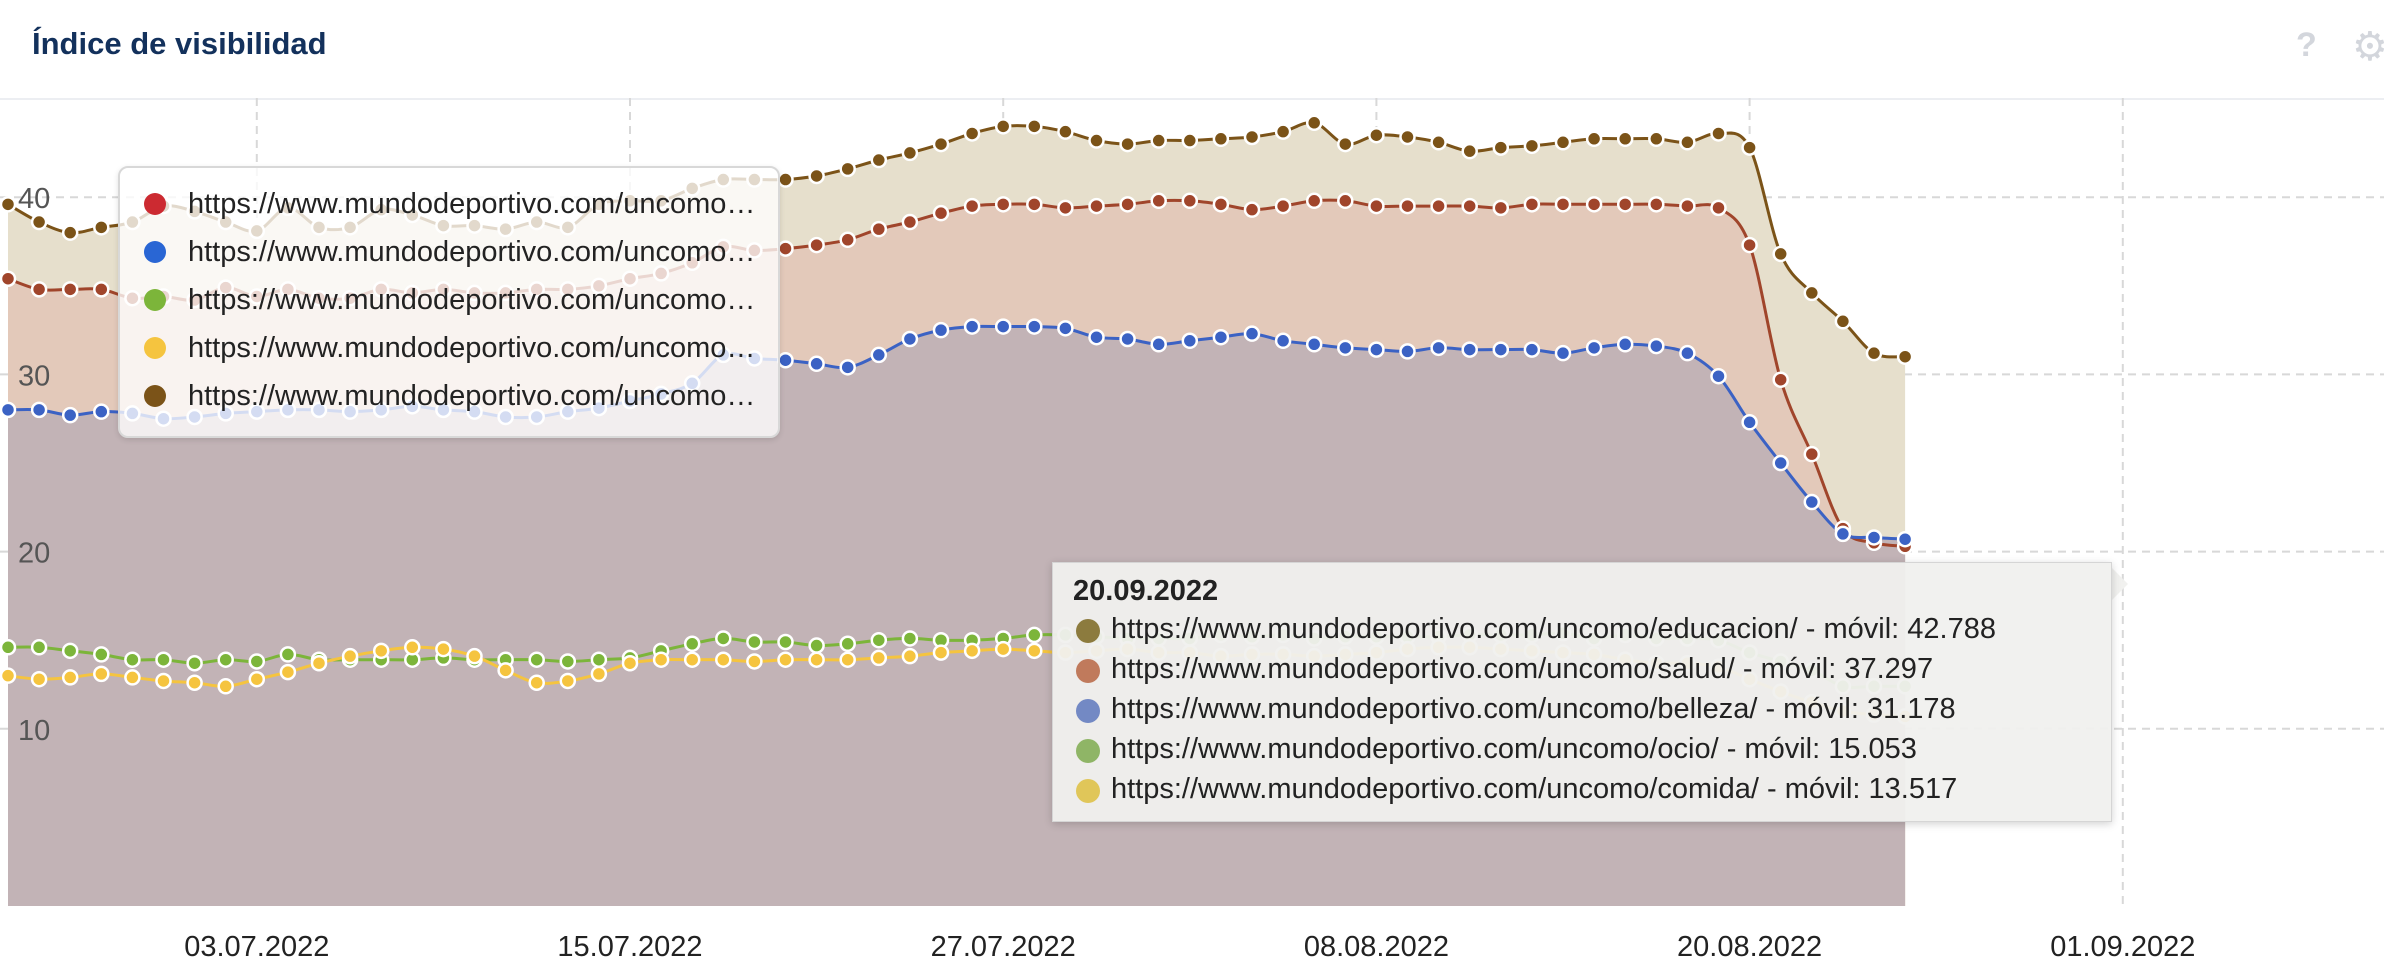  I want to click on chart-header: Índice de visibilidad ? ⚙, so click(1192, 50).